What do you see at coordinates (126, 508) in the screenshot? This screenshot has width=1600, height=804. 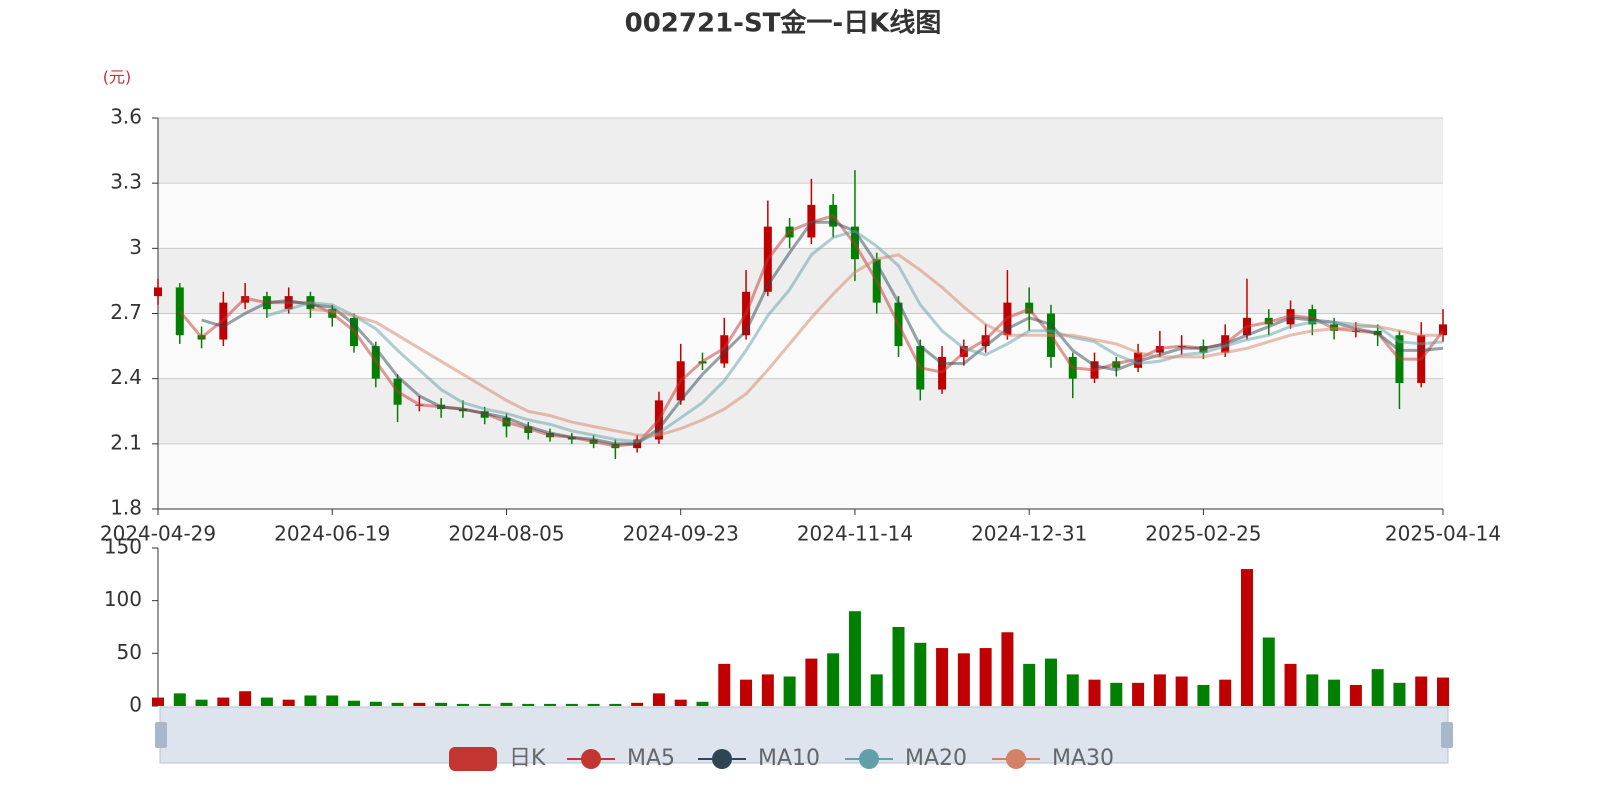 I see `y-tick-label: 1.8` at bounding box center [126, 508].